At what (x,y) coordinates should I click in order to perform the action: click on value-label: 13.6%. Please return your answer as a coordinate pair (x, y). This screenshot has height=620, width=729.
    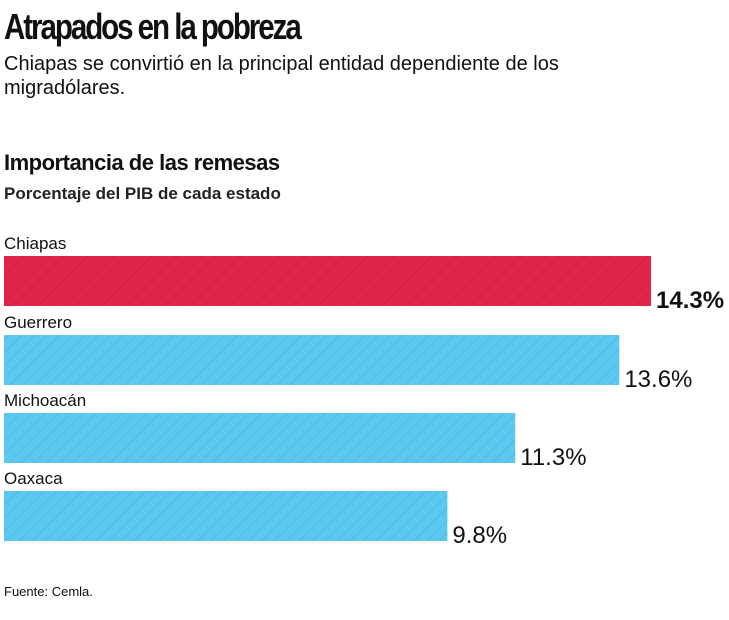
    Looking at the image, I should click on (658, 379).